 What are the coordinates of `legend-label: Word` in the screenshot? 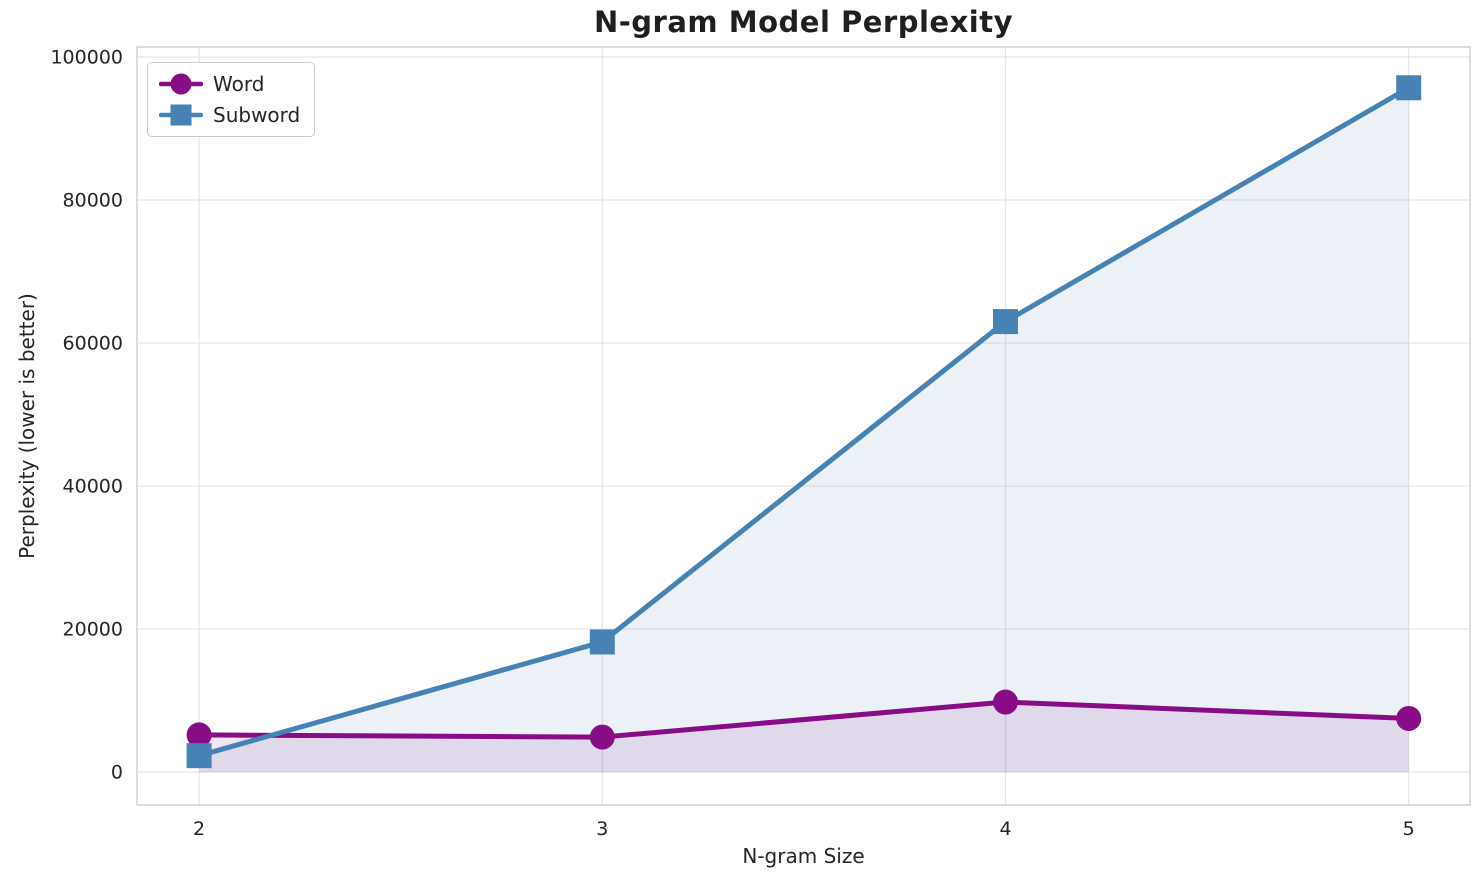 It's located at (239, 84).